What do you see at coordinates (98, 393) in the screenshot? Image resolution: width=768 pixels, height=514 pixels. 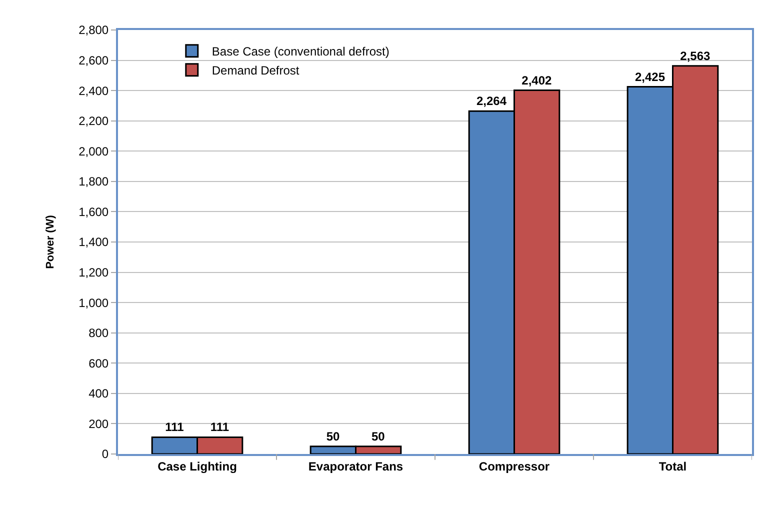 I see `y-tick-label: 400` at bounding box center [98, 393].